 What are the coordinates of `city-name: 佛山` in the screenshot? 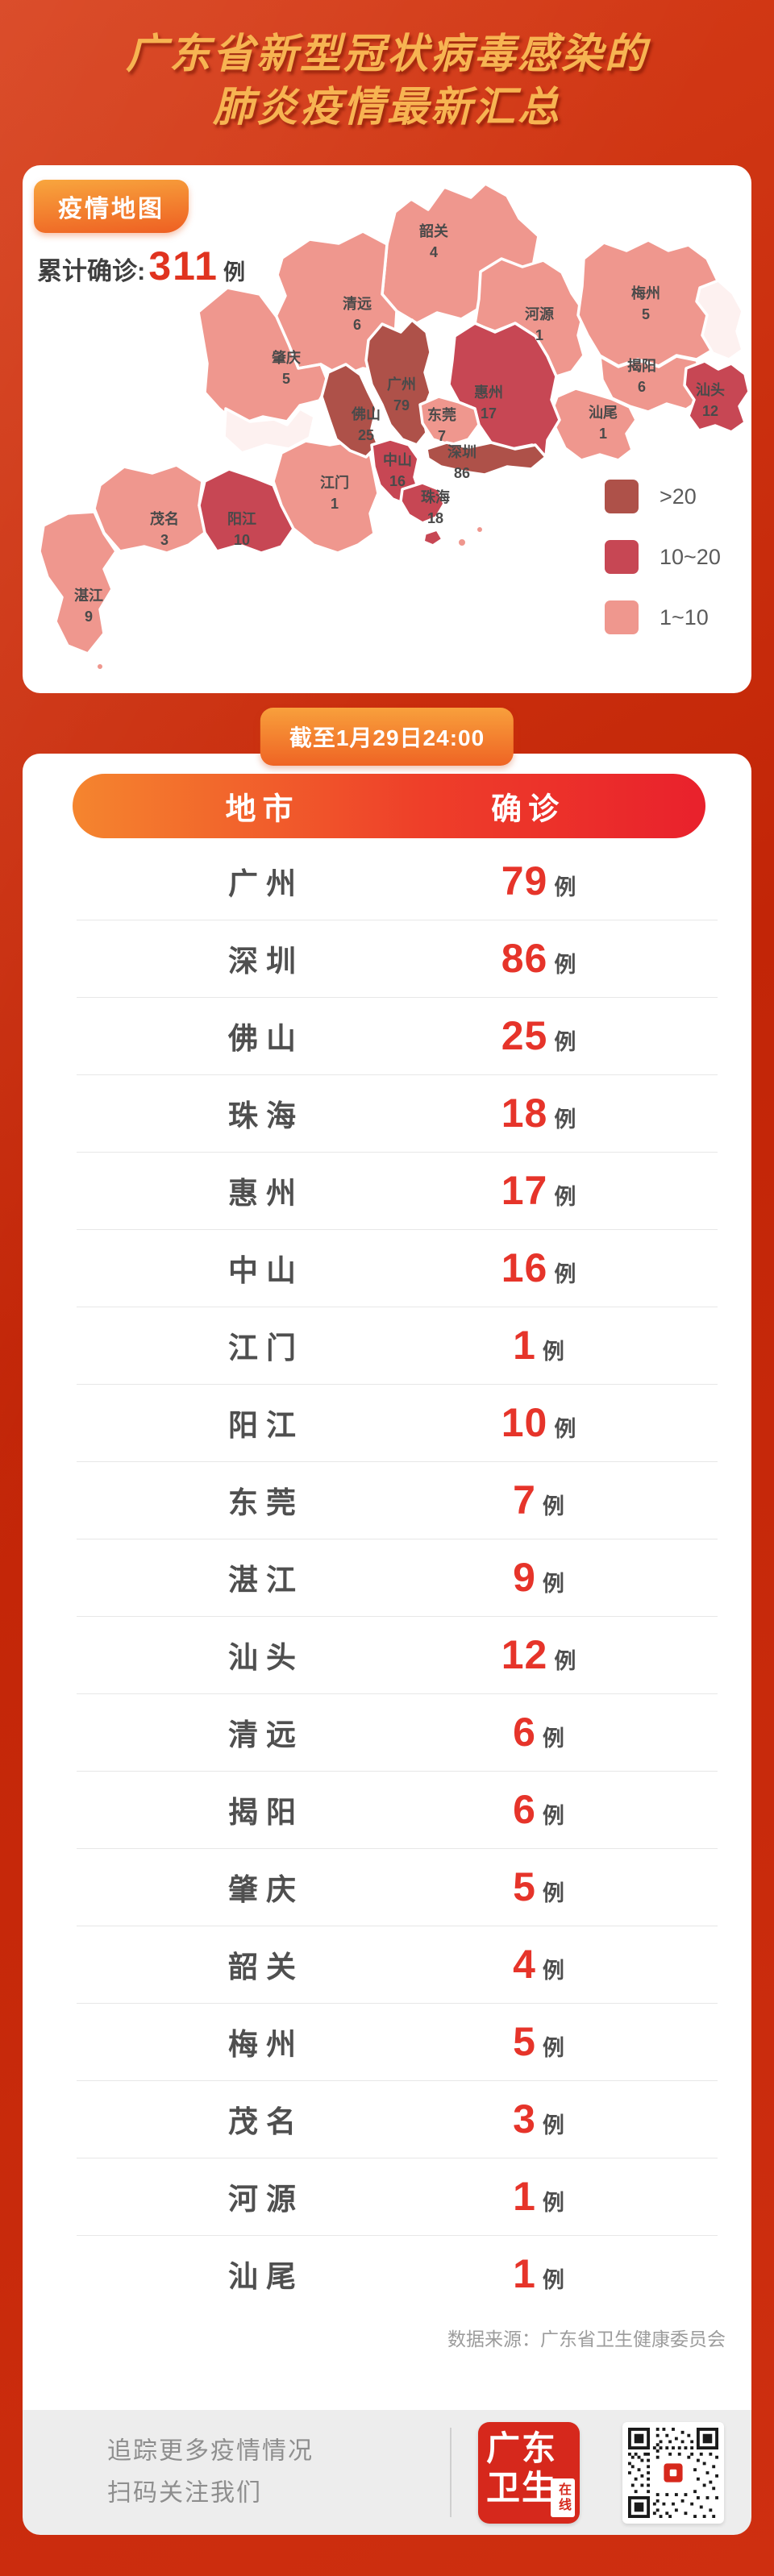 It's located at (266, 1038).